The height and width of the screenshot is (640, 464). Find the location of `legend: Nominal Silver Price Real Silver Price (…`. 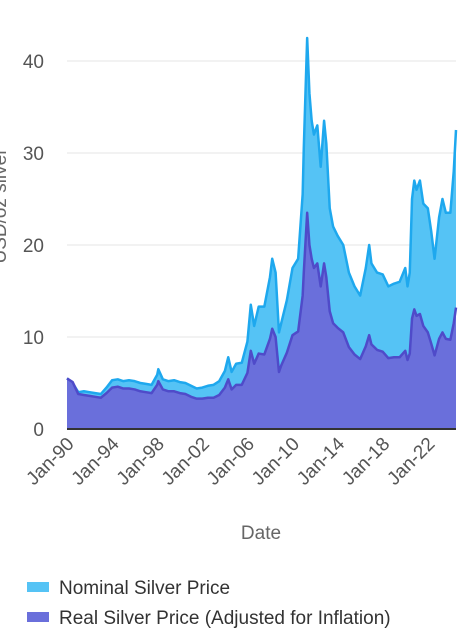

legend: Nominal Silver Price Real Silver Price (… is located at coordinates (209, 603).